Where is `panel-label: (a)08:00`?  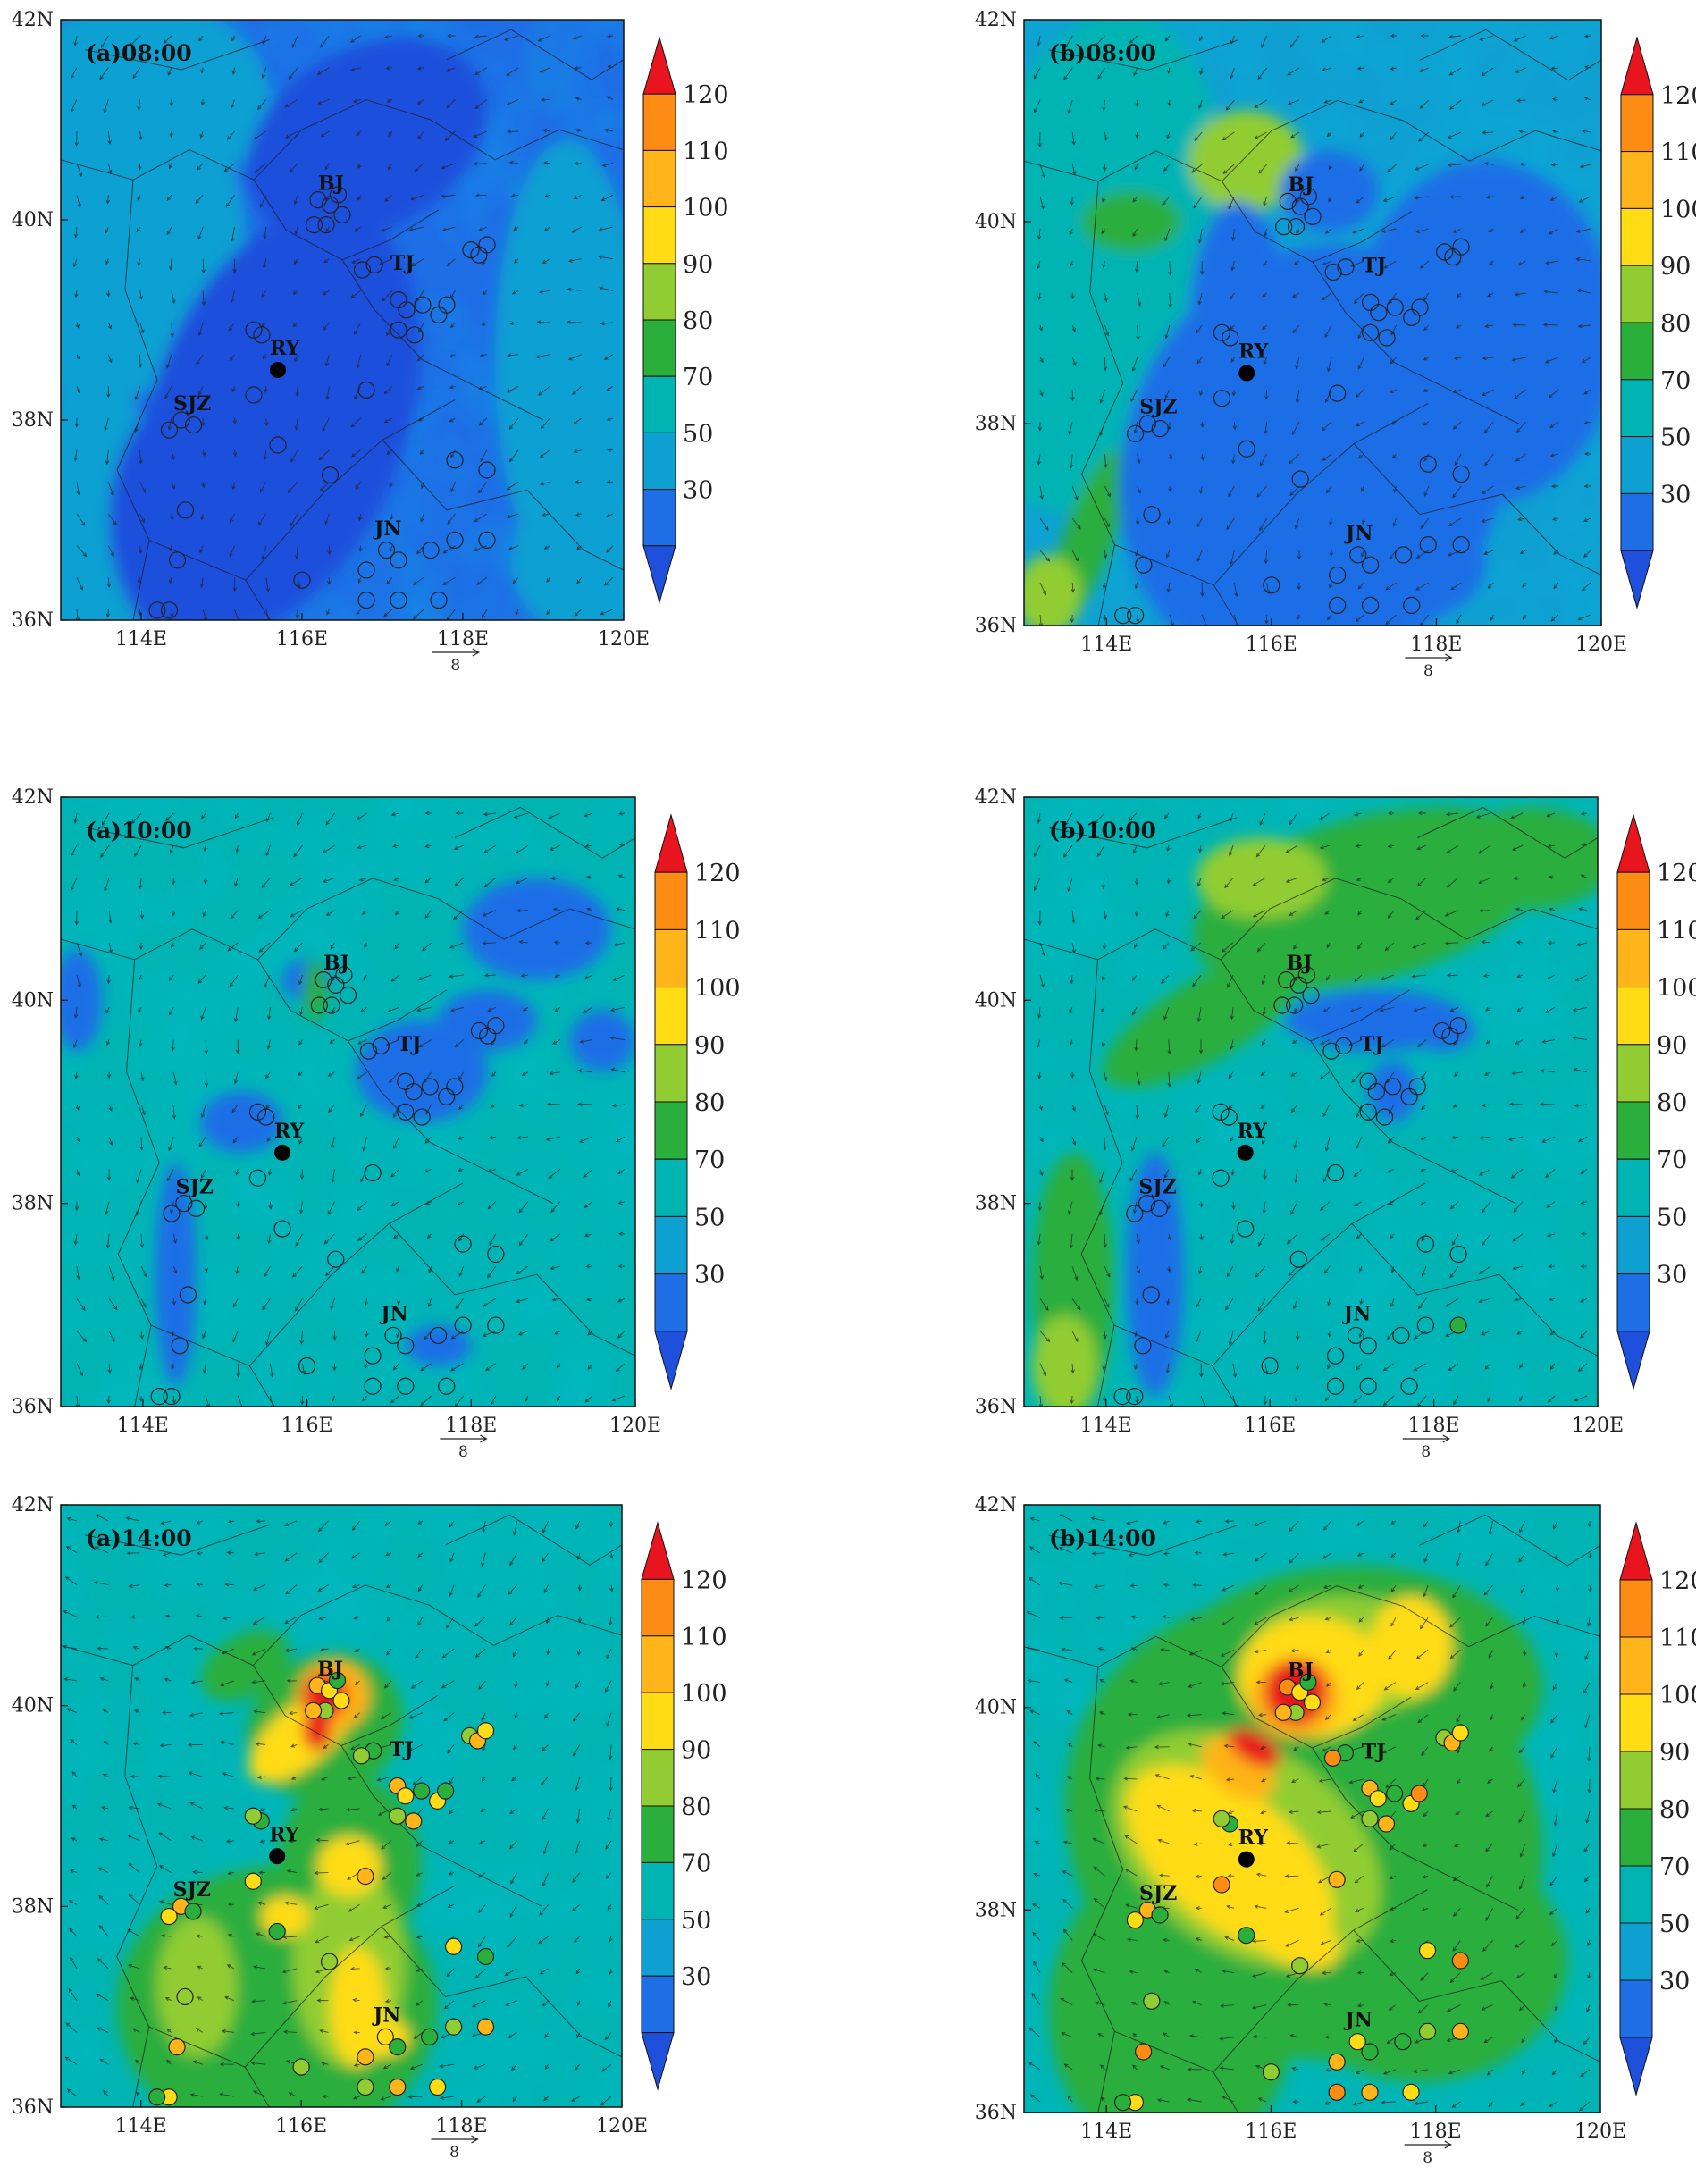
panel-label: (a)08:00 is located at coordinates (139, 53).